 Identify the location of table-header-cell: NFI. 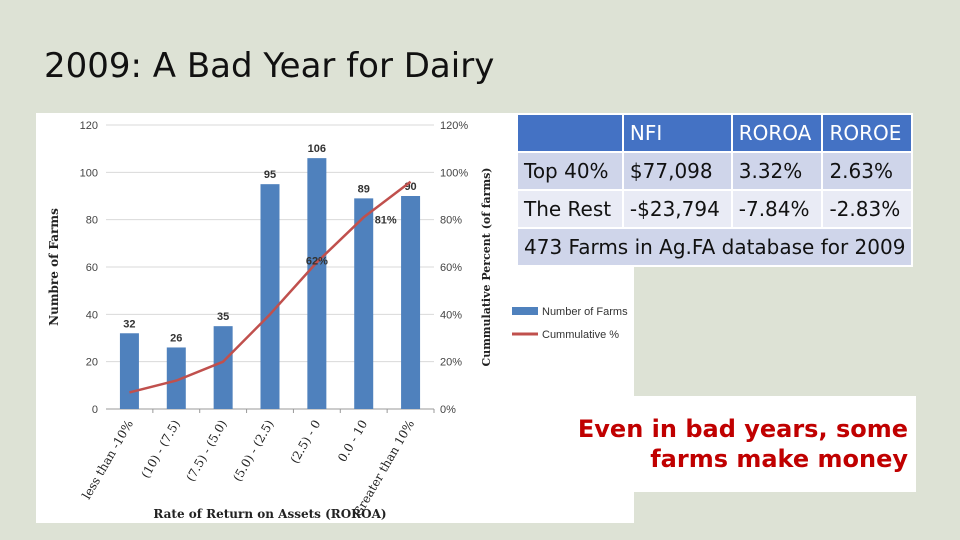
(677, 133).